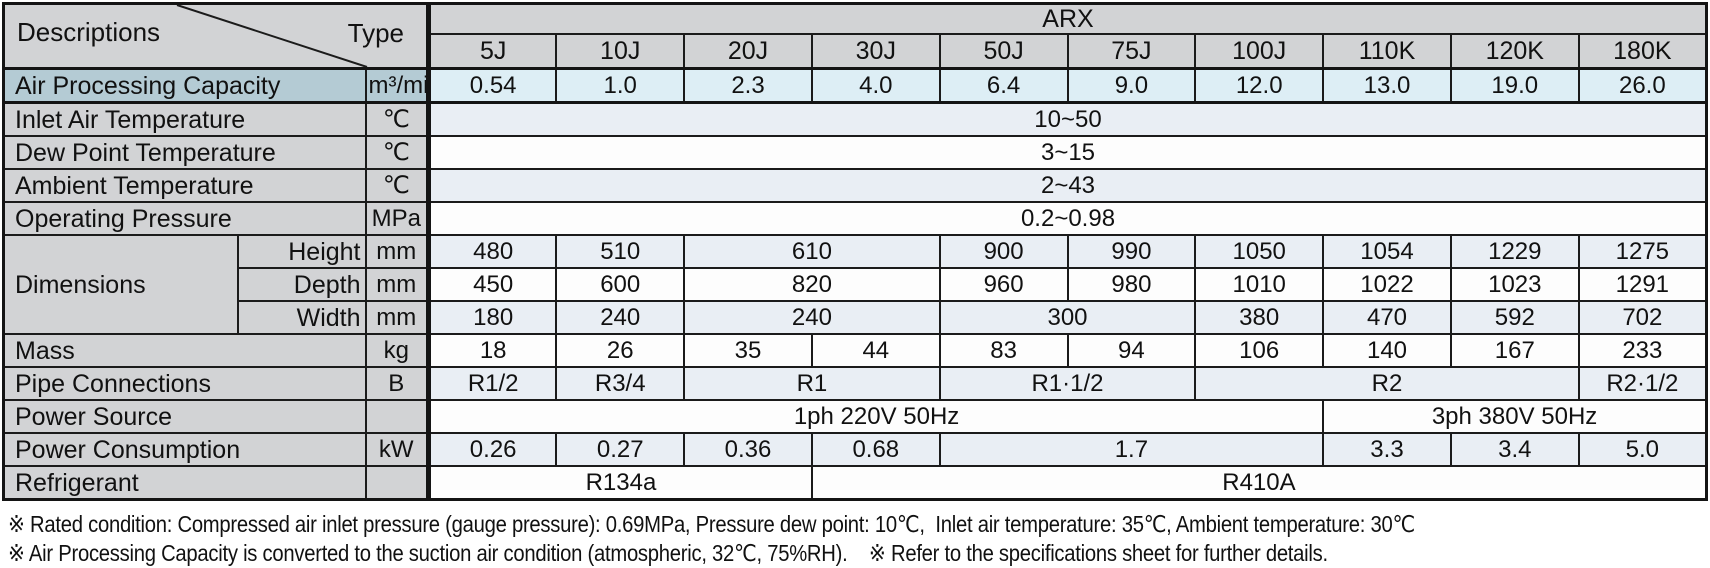  Describe the element at coordinates (1387, 252) in the screenshot. I see `value-cell: 1054` at that location.